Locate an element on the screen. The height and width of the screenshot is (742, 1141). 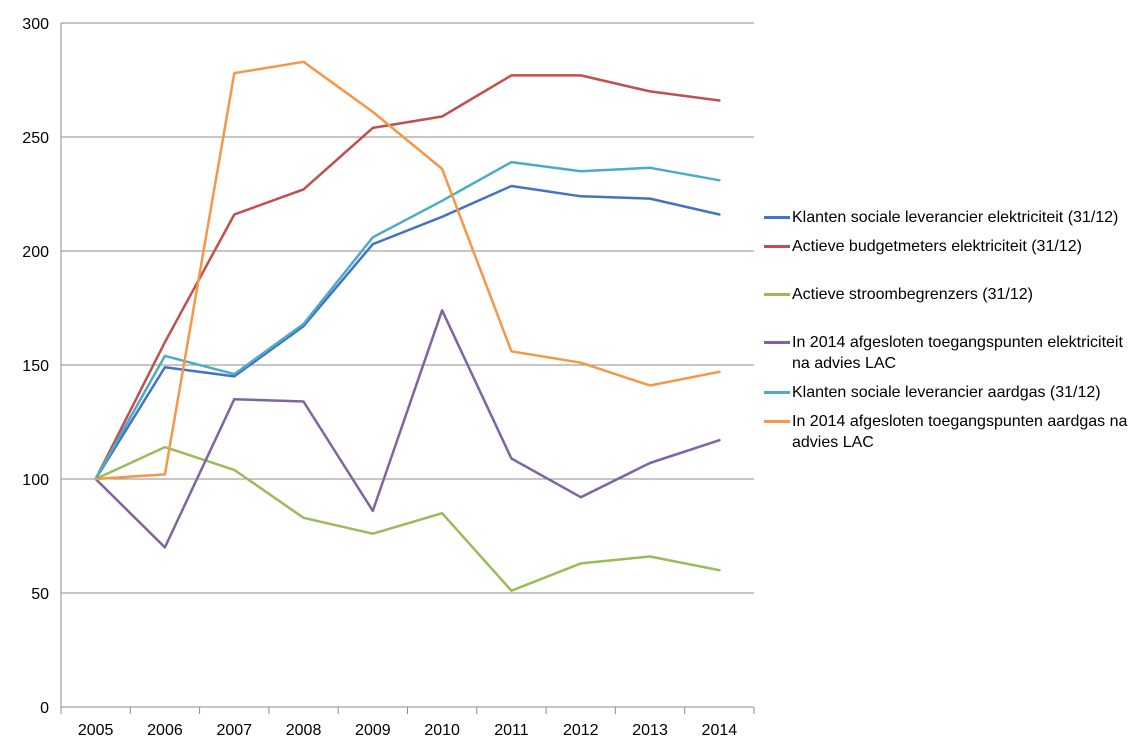
x-tick-label: 2009 is located at coordinates (373, 730).